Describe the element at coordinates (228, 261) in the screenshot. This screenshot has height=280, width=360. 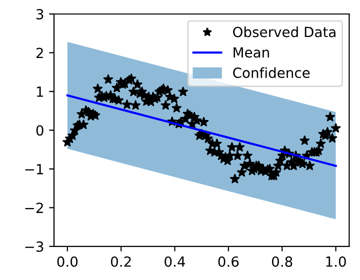
I see `x-tick-label: 0.6` at that location.